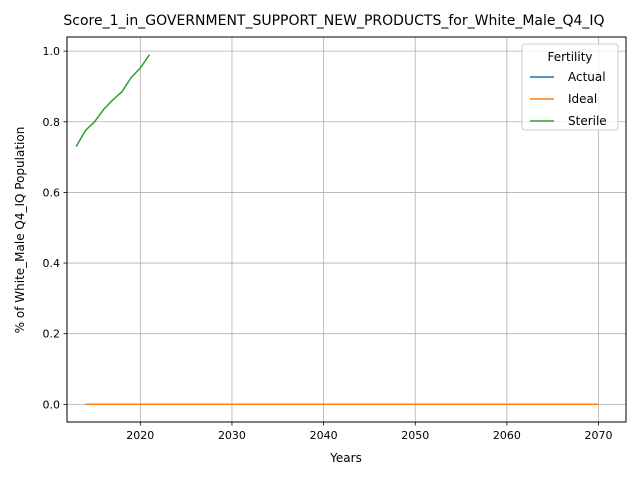 This screenshot has width=640, height=480. I want to click on y-tick-label: 0.6, so click(52, 192).